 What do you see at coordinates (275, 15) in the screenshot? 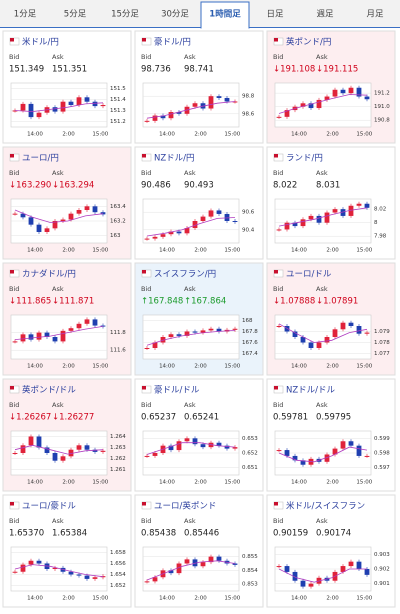
I see `tab: 日足` at bounding box center [275, 15].